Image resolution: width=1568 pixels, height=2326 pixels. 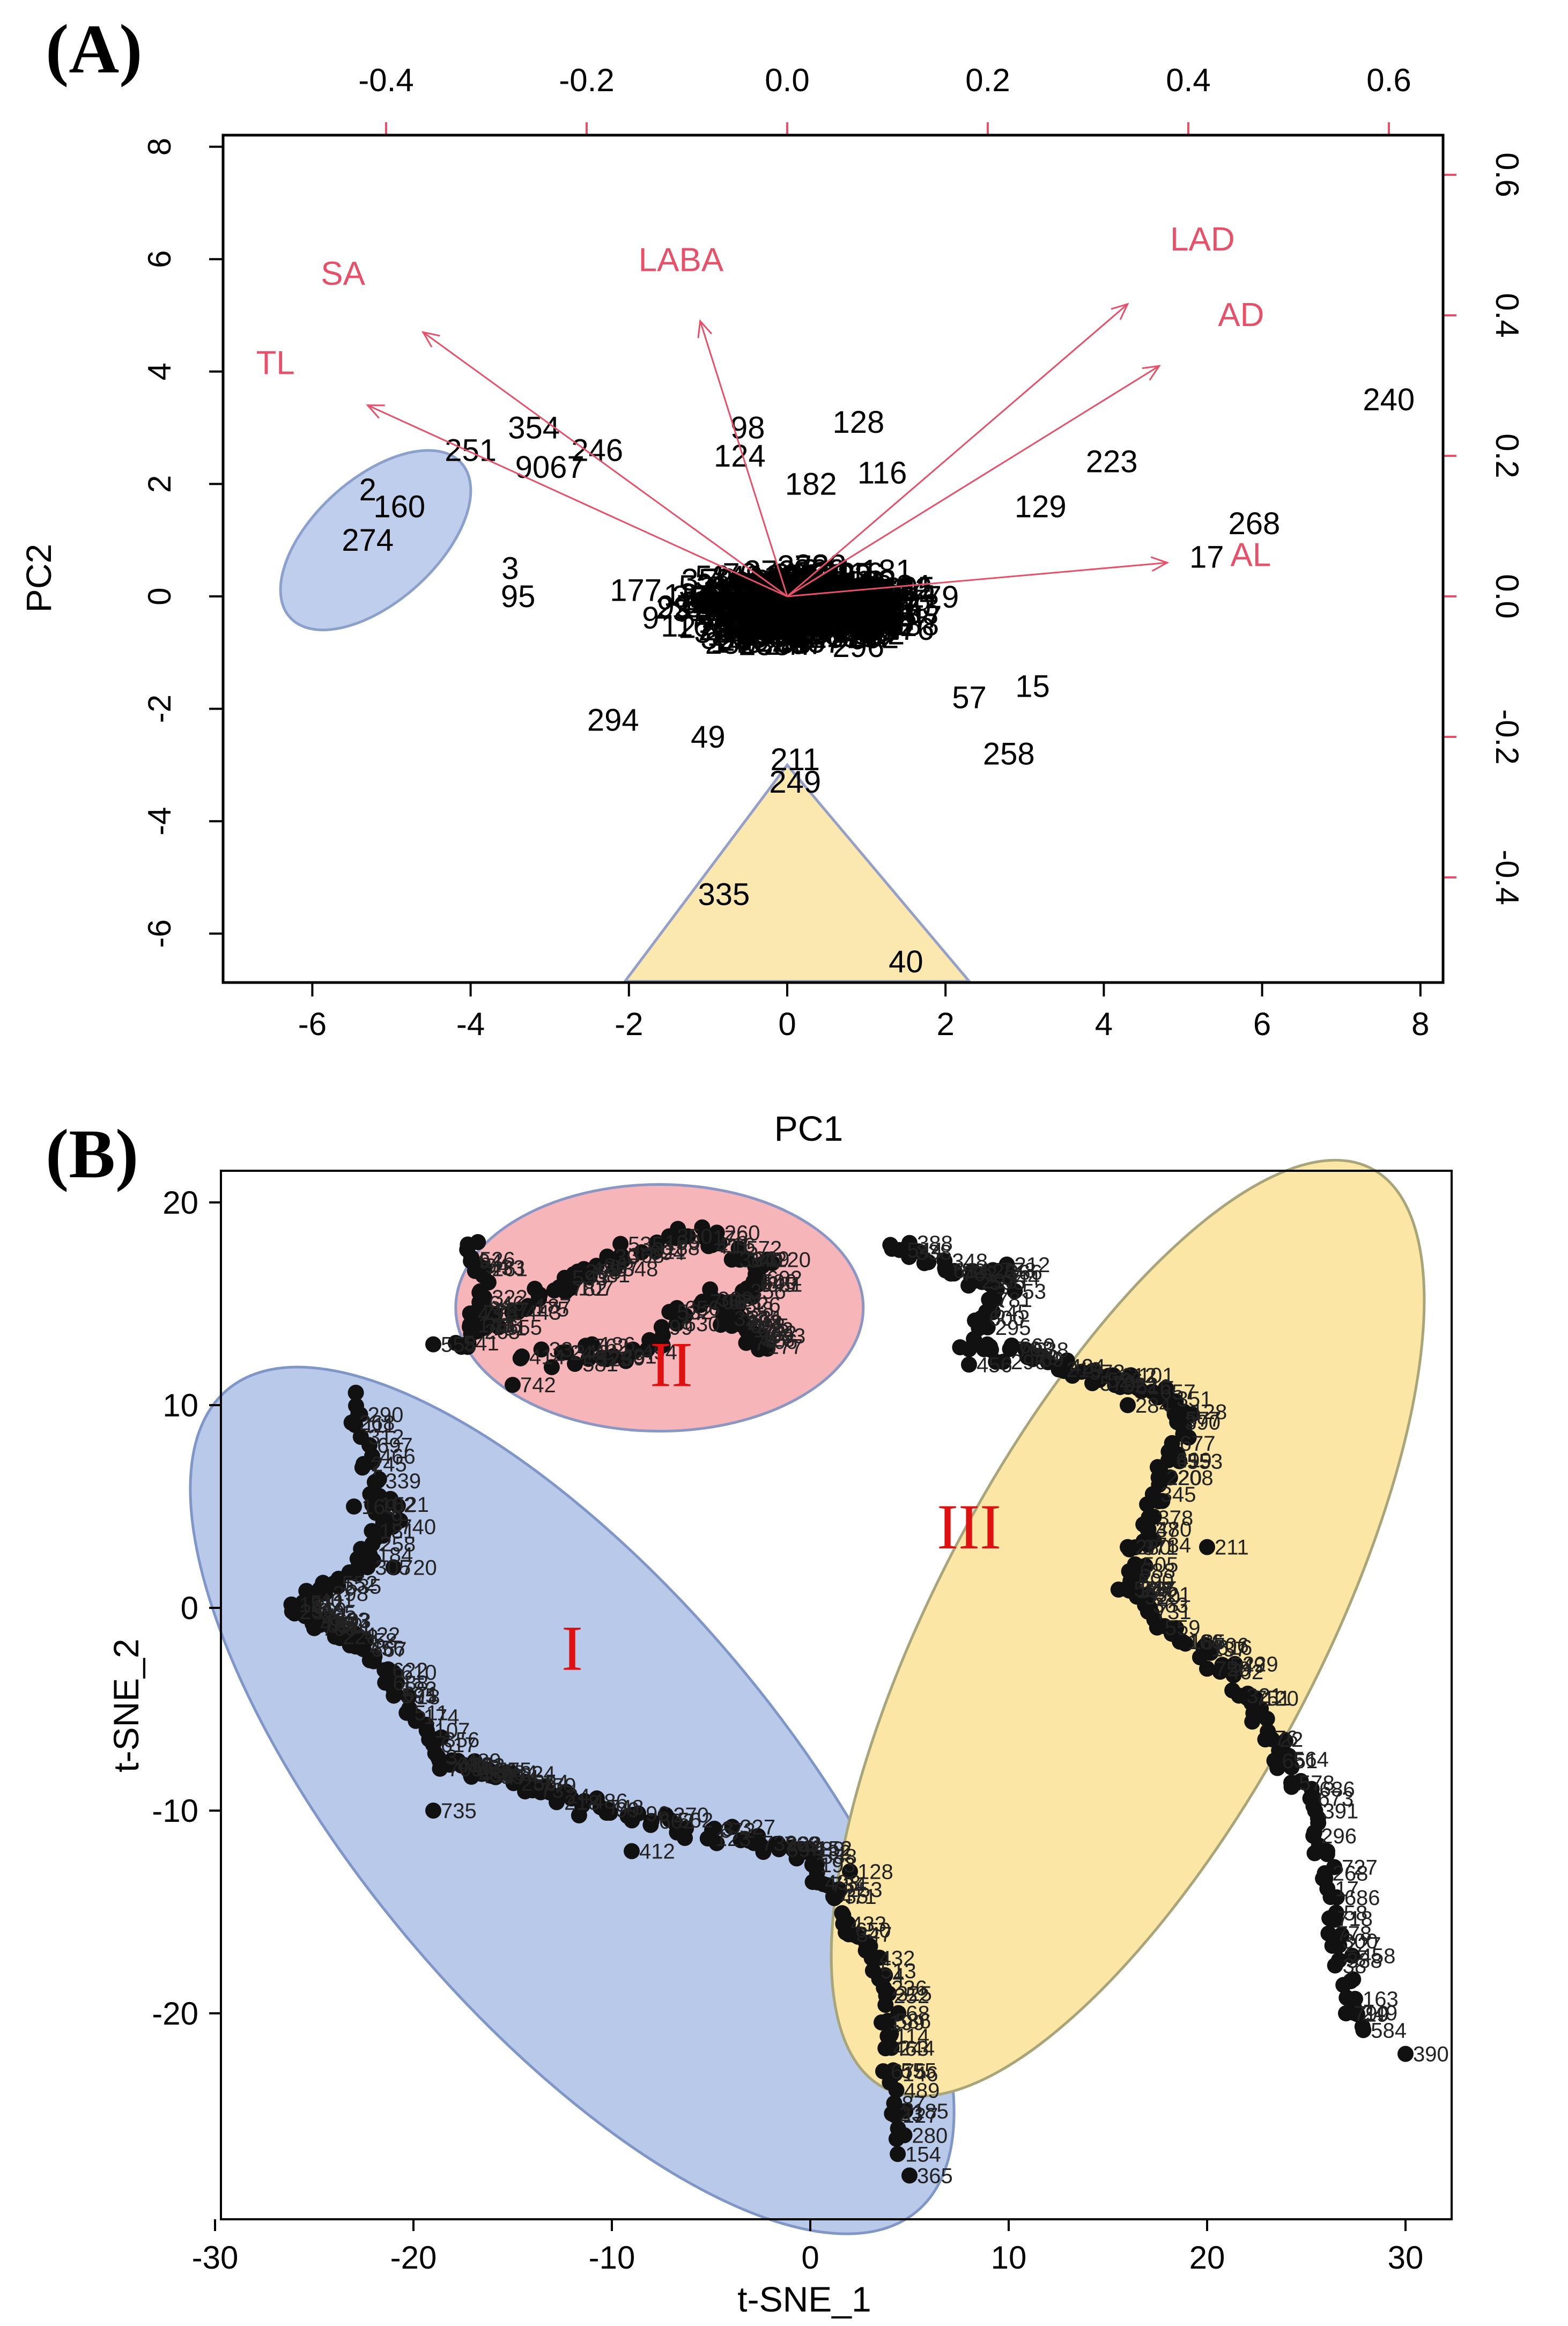 What do you see at coordinates (724, 895) in the screenshot?
I see `observation-label-335: 335` at bounding box center [724, 895].